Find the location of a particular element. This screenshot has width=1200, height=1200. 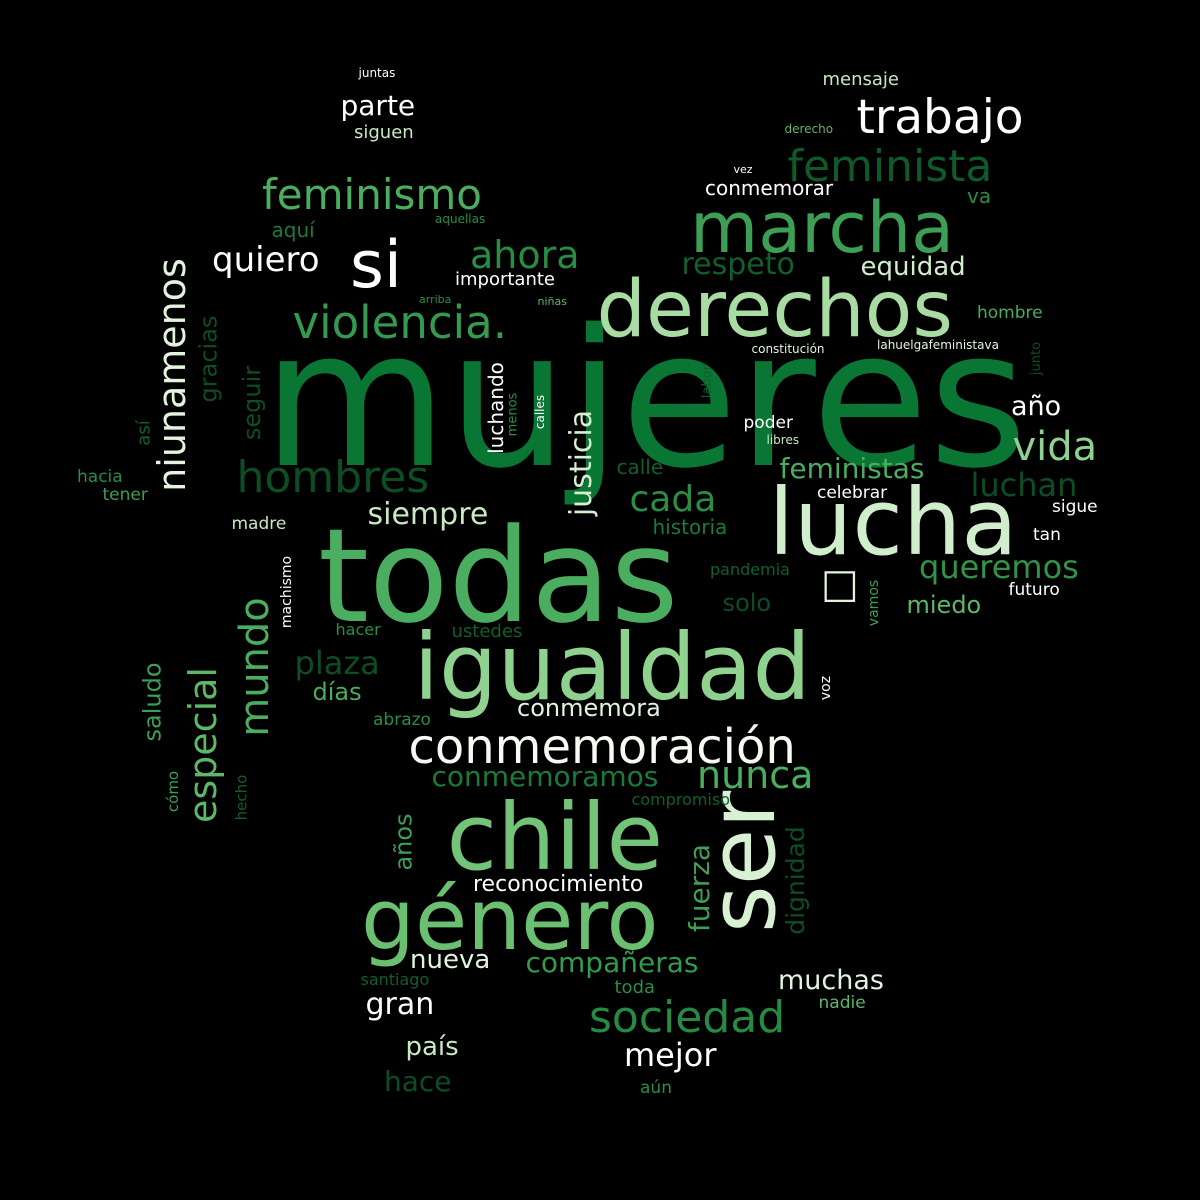

word-11: trabajo is located at coordinates (940, 117).